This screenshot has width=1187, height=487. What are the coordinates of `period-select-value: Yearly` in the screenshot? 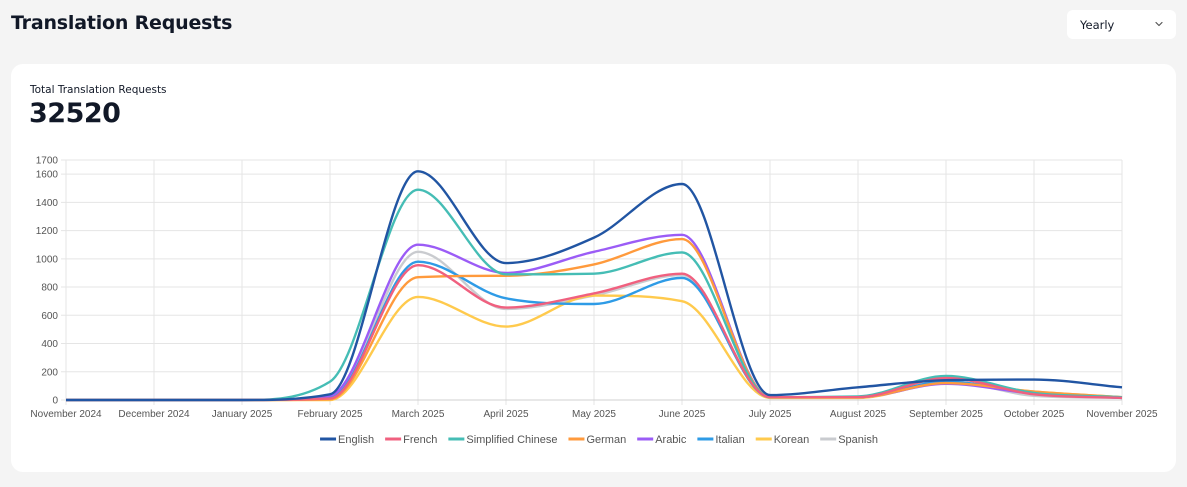 It's located at (1097, 24).